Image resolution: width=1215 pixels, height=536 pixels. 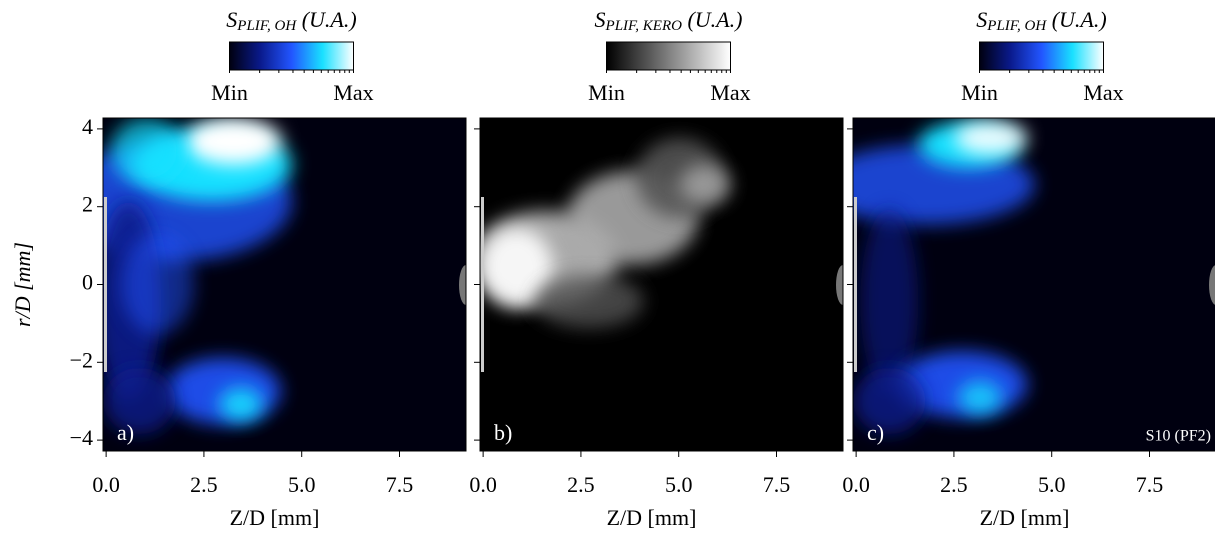 I want to click on panel-label: c), so click(x=875, y=432).